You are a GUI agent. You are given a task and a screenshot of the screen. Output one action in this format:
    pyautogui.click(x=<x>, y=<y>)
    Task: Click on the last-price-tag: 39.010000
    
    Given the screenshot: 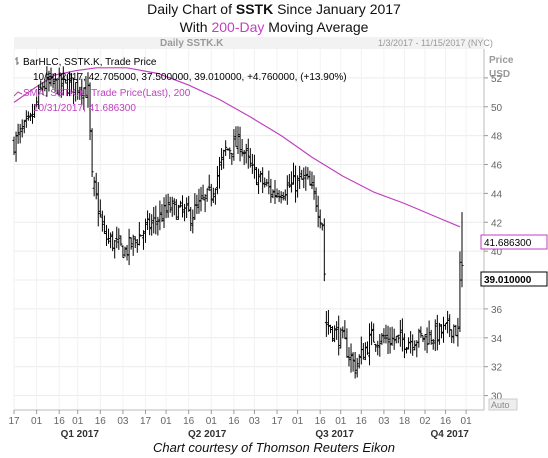 What is the action you would take?
    pyautogui.click(x=514, y=279)
    